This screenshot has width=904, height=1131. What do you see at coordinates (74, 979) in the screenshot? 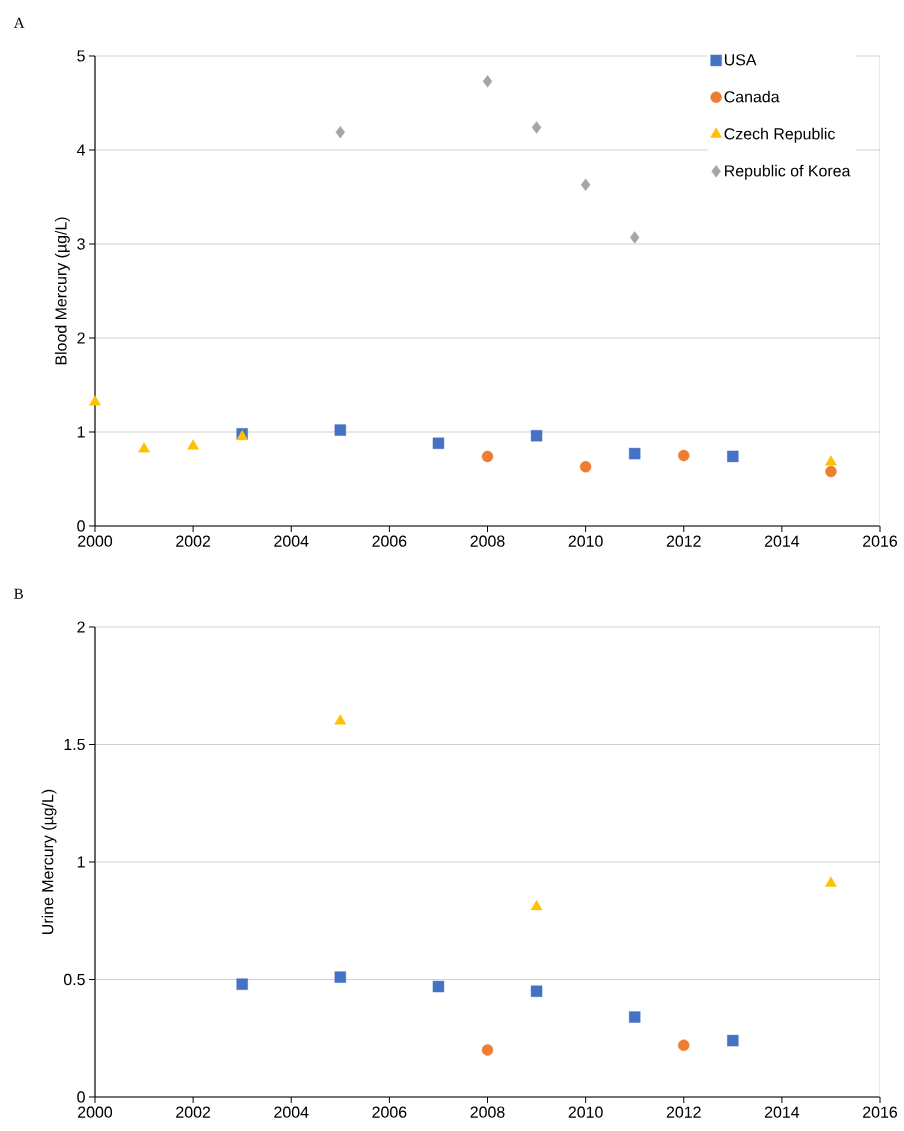
I see `y-tick-label: 0.5` at bounding box center [74, 979].